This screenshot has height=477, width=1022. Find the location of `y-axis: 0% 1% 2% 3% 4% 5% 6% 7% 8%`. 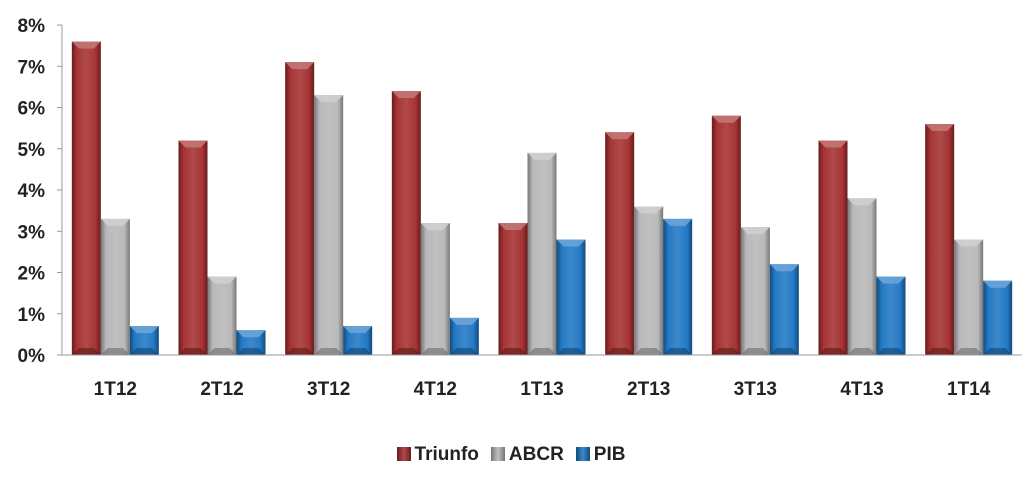

y-axis: 0% 1% 2% 3% 4% 5% 6% 7% 8% is located at coordinates (40, 191).